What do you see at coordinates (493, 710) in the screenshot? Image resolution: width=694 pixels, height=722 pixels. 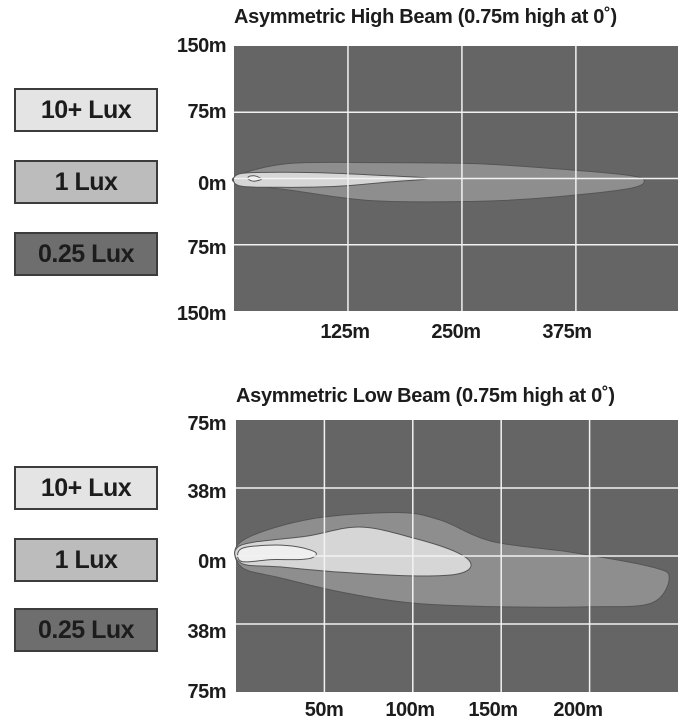 I see `x-tick-label: 150m` at bounding box center [493, 710].